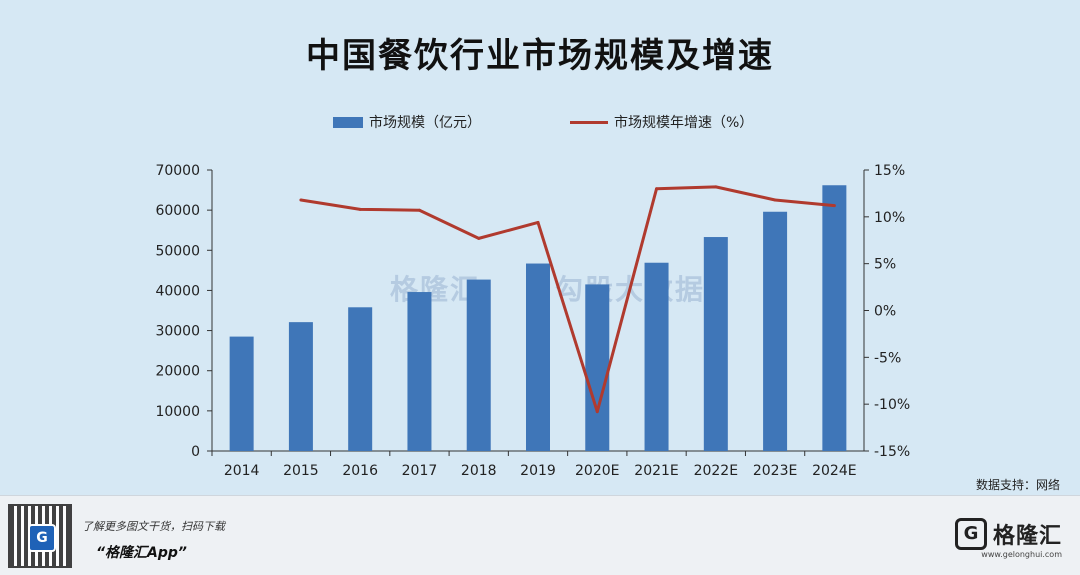 The image size is (1080, 575). I want to click on growth-point-2018, so click(479, 238).